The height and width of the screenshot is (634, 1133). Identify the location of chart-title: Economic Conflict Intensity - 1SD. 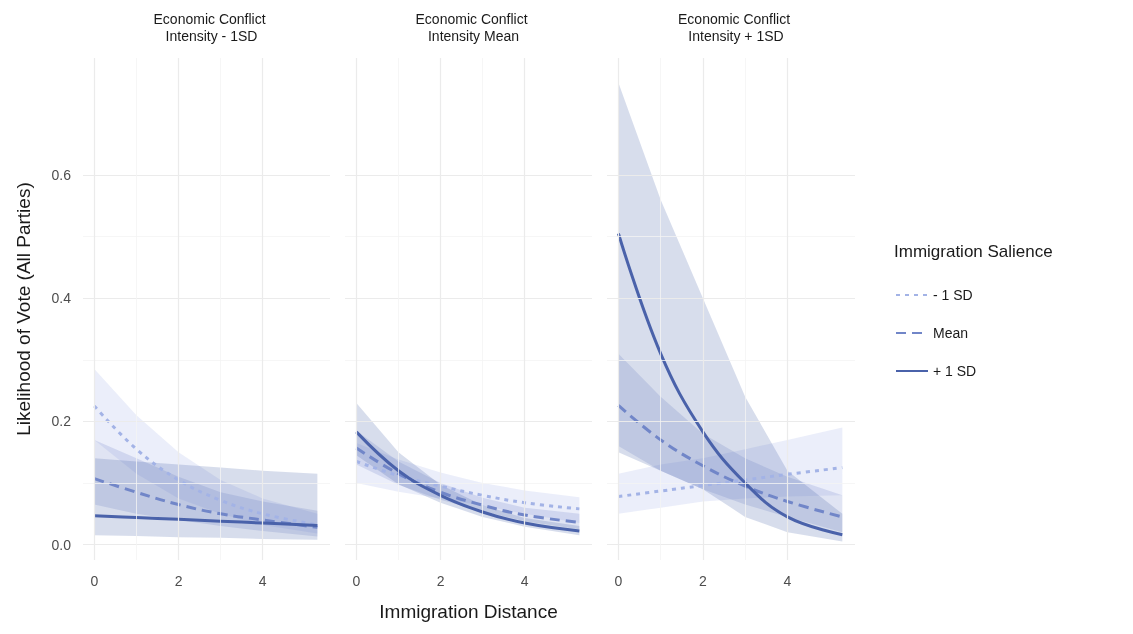
(211, 27).